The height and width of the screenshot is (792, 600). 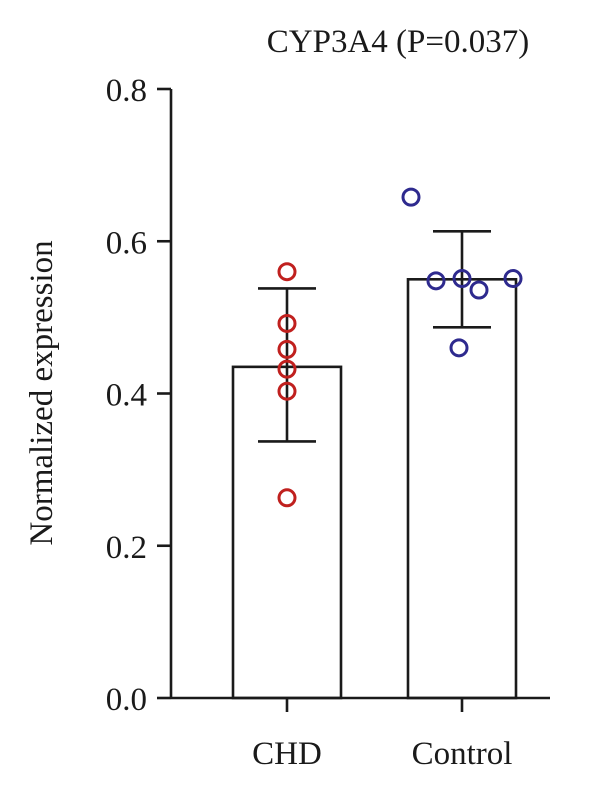 What do you see at coordinates (287, 754) in the screenshot?
I see `x-tick-label-chd: CHD` at bounding box center [287, 754].